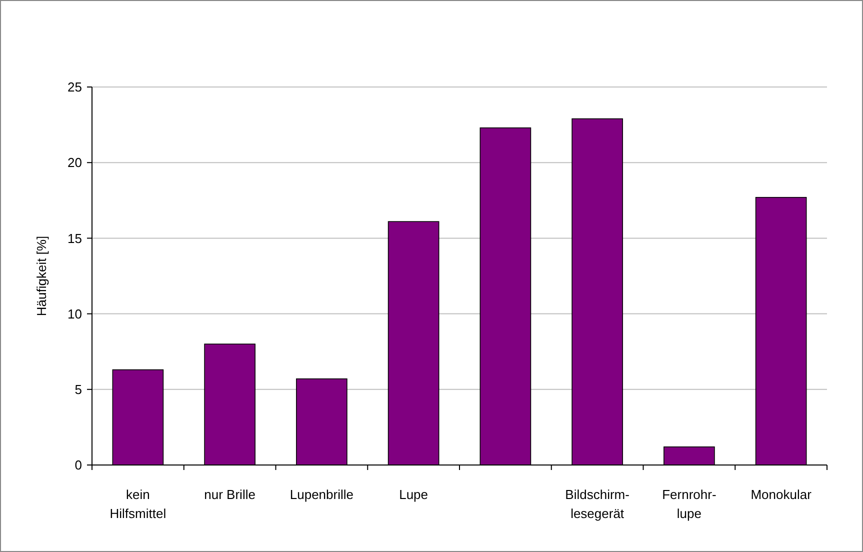  What do you see at coordinates (230, 494) in the screenshot?
I see `x-tick-label: nur Brille` at bounding box center [230, 494].